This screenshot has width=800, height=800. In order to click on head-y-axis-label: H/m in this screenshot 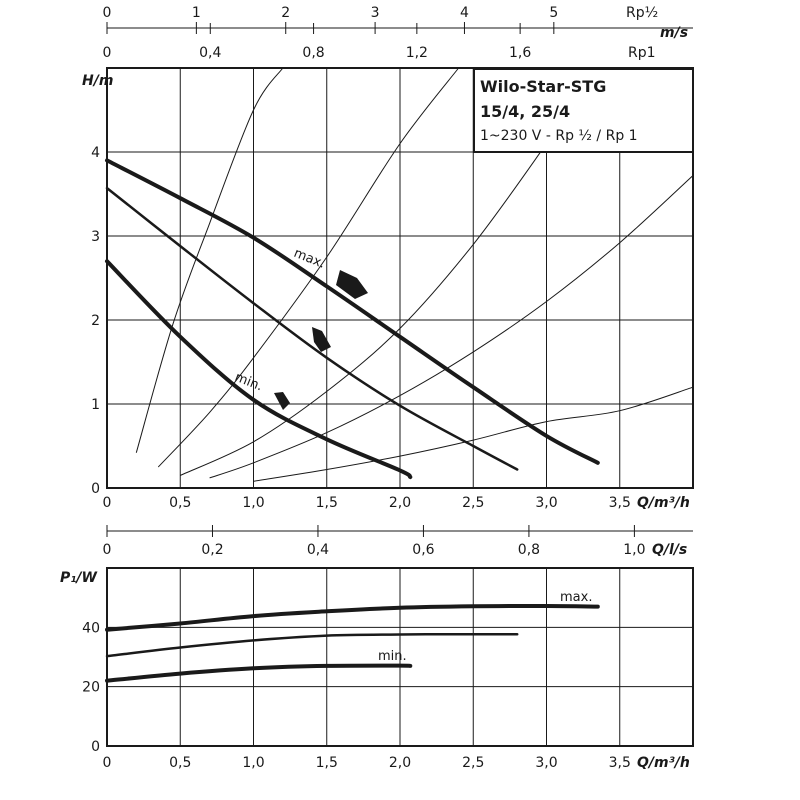, I will do `click(97, 81)`.